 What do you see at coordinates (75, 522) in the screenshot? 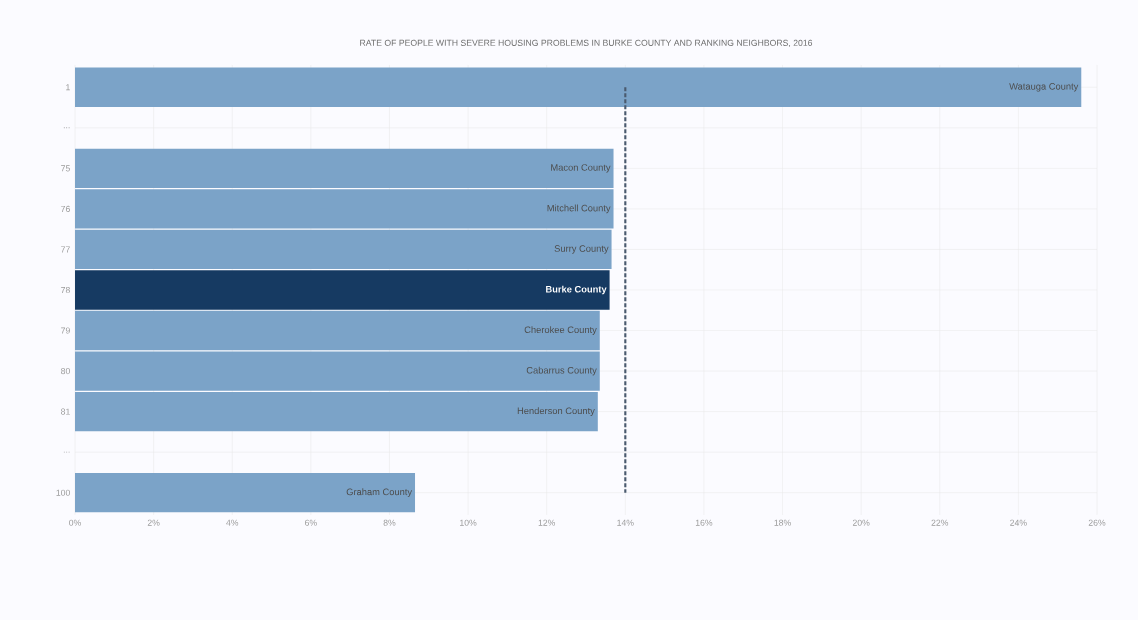
I see `x-tick-label: 0%` at bounding box center [75, 522].